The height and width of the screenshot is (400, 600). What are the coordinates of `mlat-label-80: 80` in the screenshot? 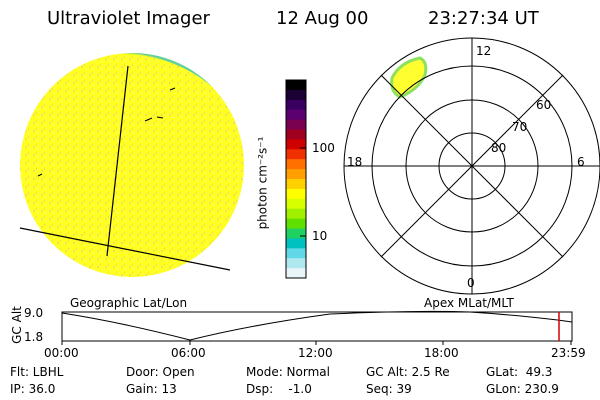 It's located at (499, 148).